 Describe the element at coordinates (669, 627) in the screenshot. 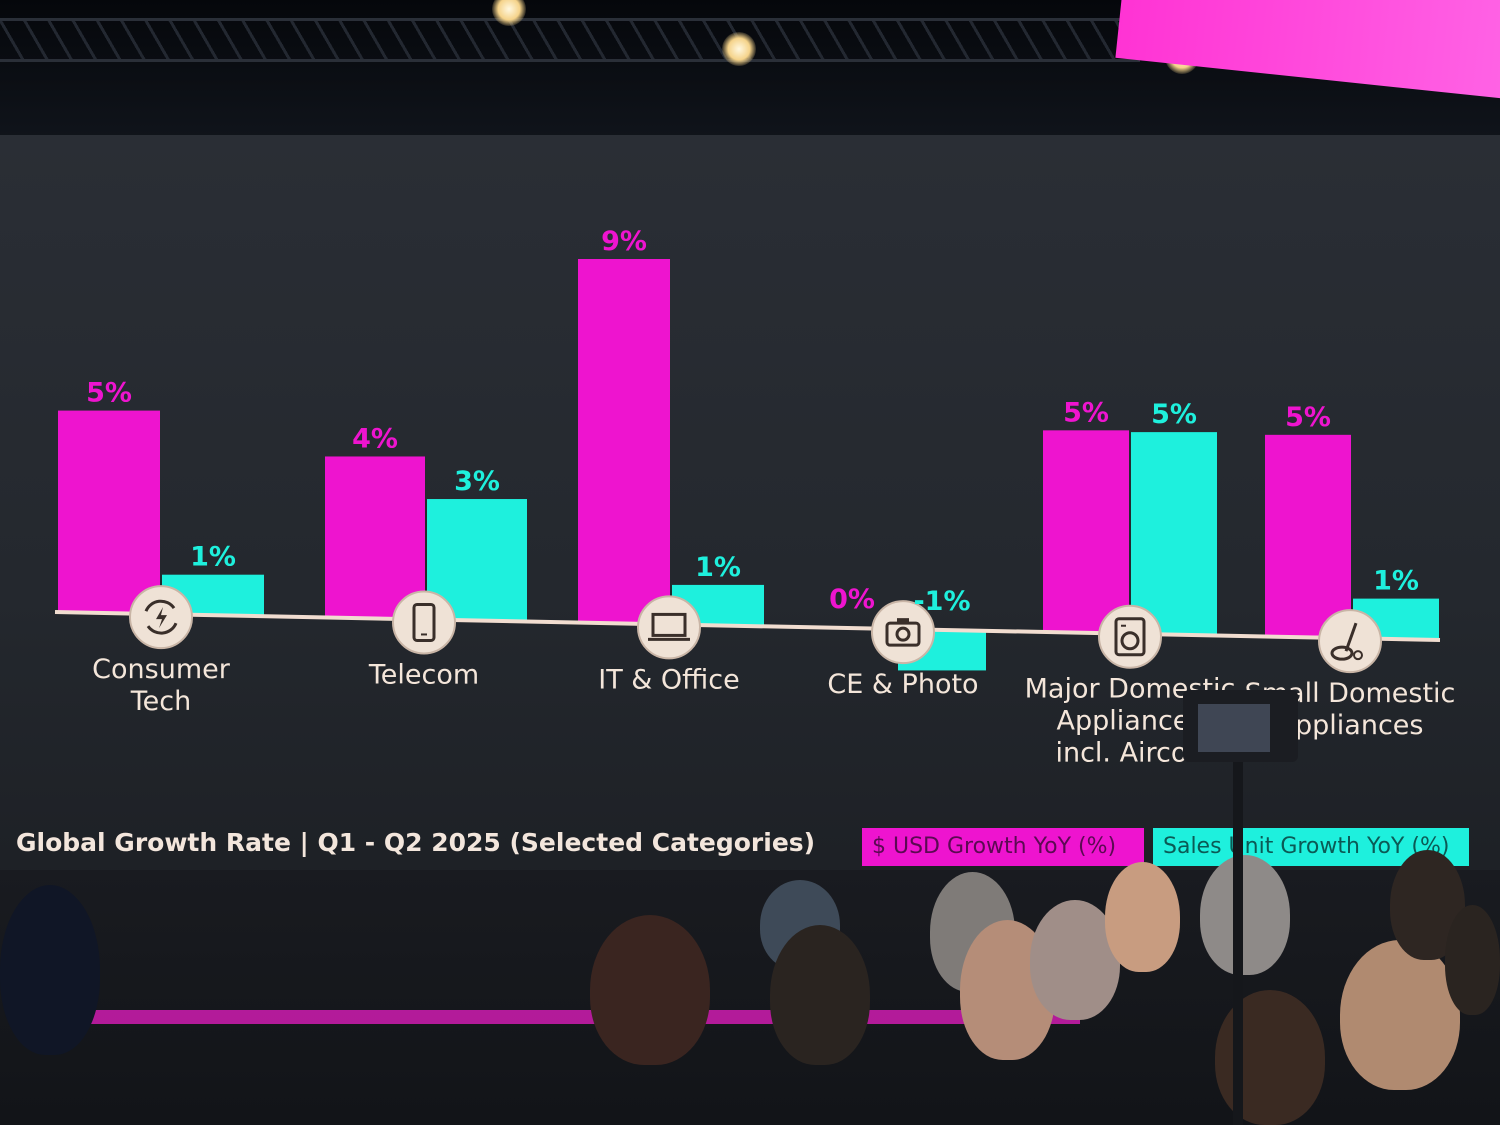

I see `laptop-icon` at that location.